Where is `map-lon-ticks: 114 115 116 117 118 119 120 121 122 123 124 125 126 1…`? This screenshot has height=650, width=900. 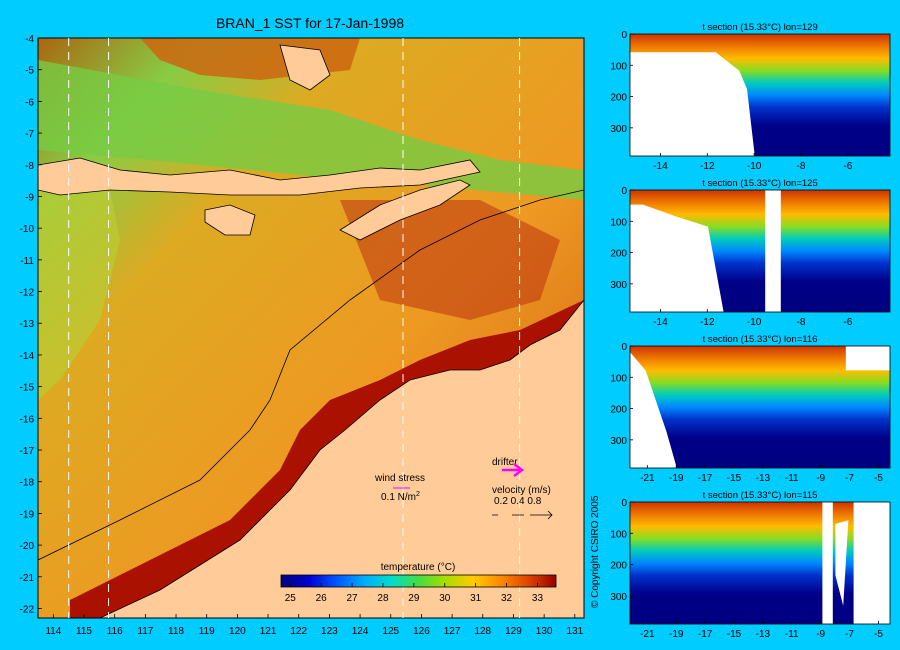
map-lon-ticks: 114 115 116 117 118 119 120 121 122 123 124 125 126 1… is located at coordinates (314, 625).